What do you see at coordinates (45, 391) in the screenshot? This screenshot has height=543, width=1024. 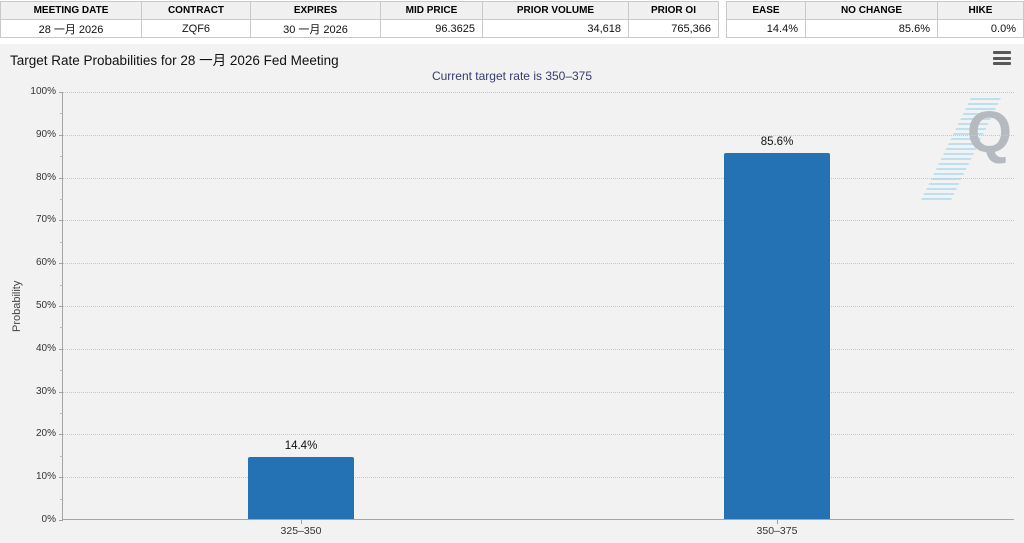 I see `y-tick-label: 30%` at bounding box center [45, 391].